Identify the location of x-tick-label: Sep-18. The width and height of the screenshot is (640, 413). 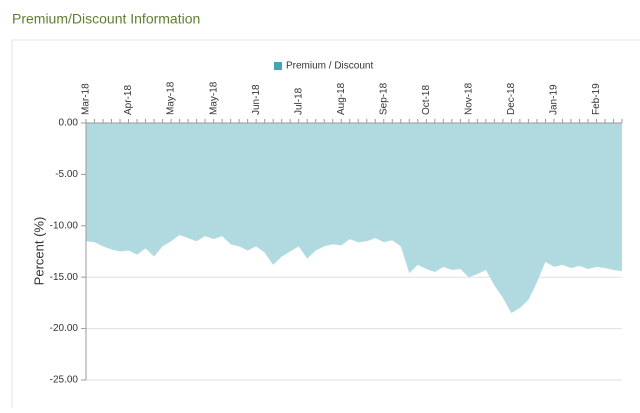
(383, 98).